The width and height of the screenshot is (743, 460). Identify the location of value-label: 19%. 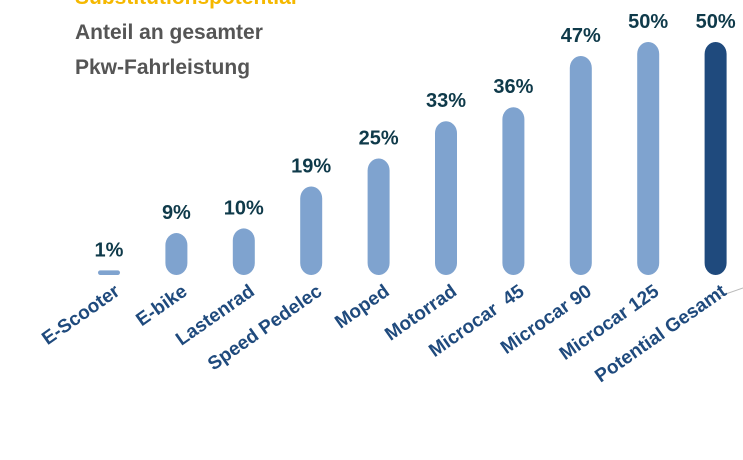
(311, 166).